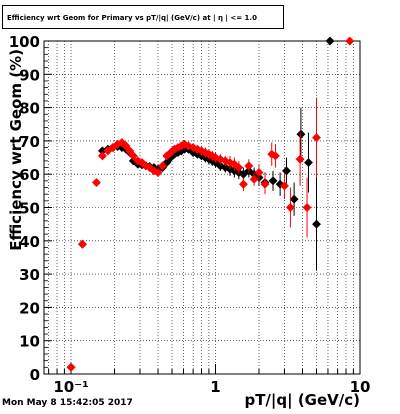 The height and width of the screenshot is (414, 400). I want to click on x-tick-label: 10, so click(360, 387).